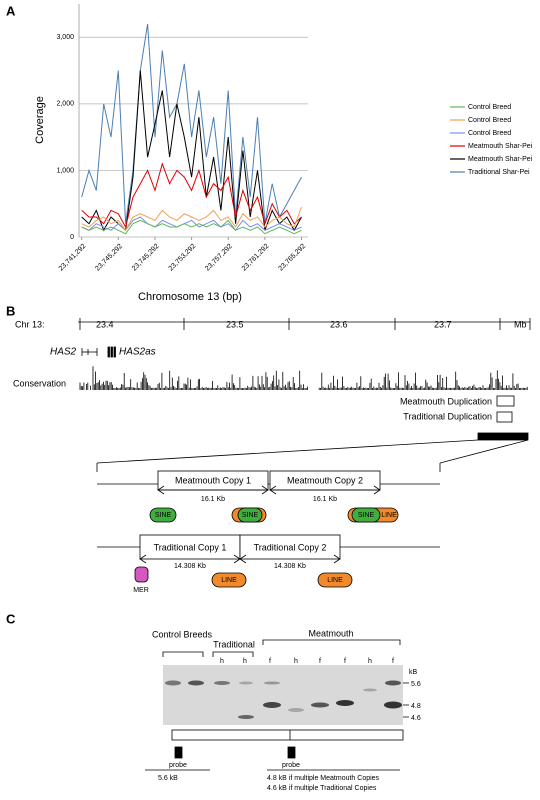  Describe the element at coordinates (256, 258) in the screenshot. I see `x-tick-label: 23,761,292` at that location.